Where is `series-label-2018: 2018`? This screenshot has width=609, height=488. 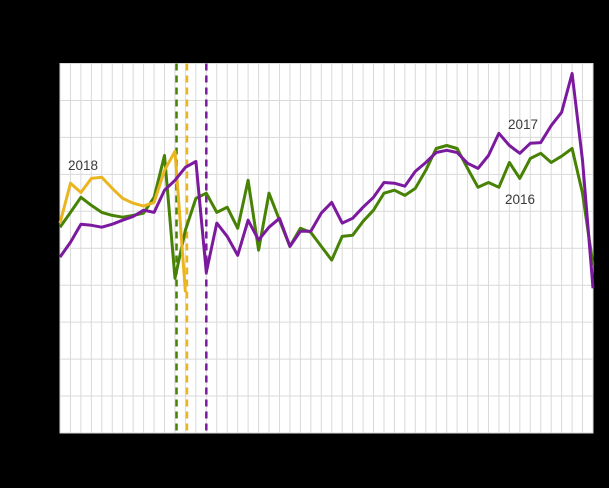
series-label-2018: 2018 is located at coordinates (83, 165).